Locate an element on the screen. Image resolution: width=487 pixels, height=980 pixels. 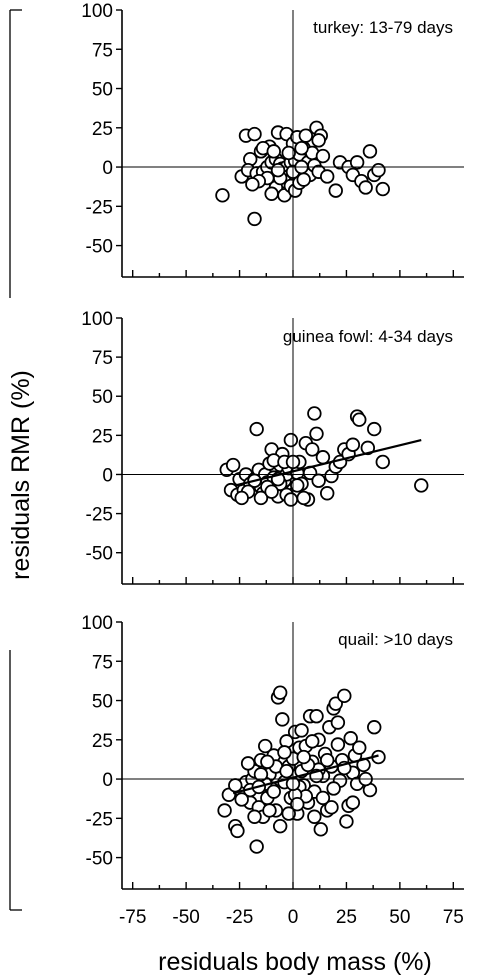
x-tick-label: -75 is located at coordinates (132, 917).